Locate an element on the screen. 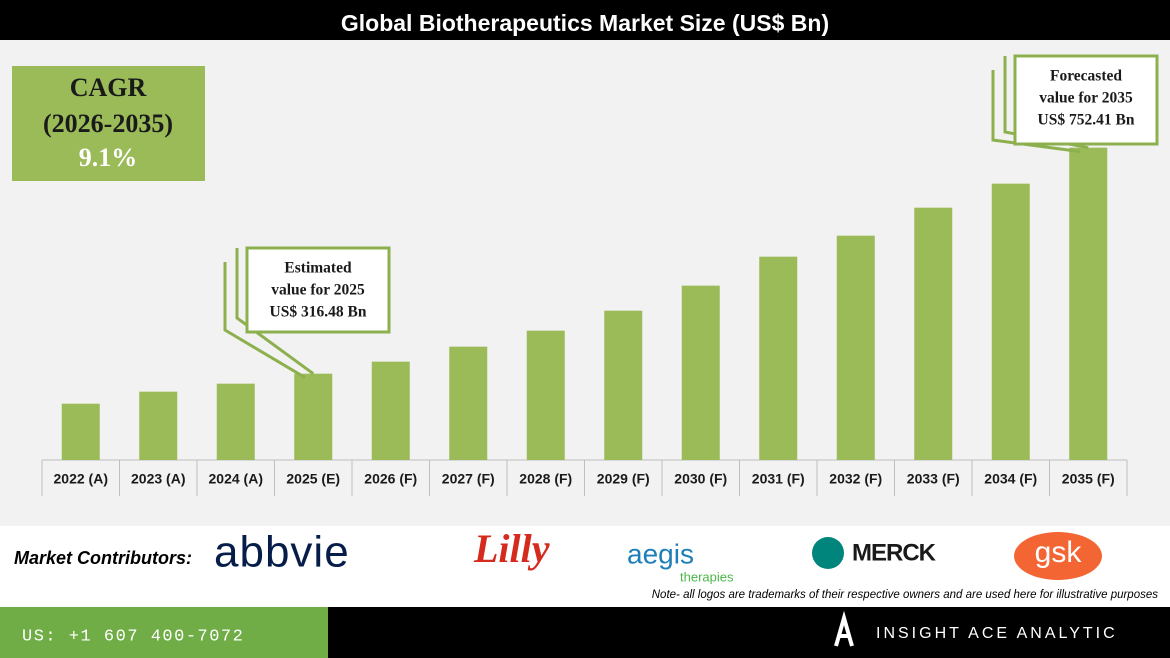  brand: INSIGHT ACE ANALYTIC is located at coordinates (997, 633).